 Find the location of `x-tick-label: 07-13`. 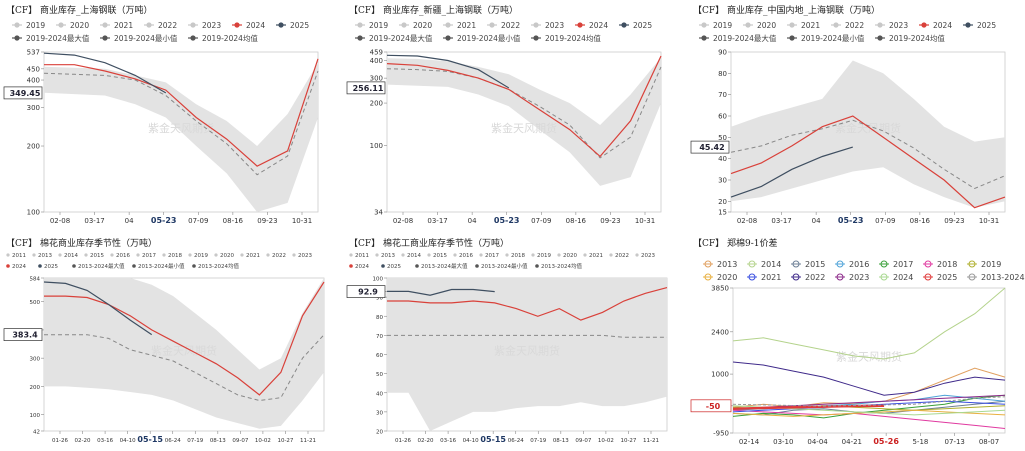

x-tick-label: 07-13 is located at coordinates (955, 442).